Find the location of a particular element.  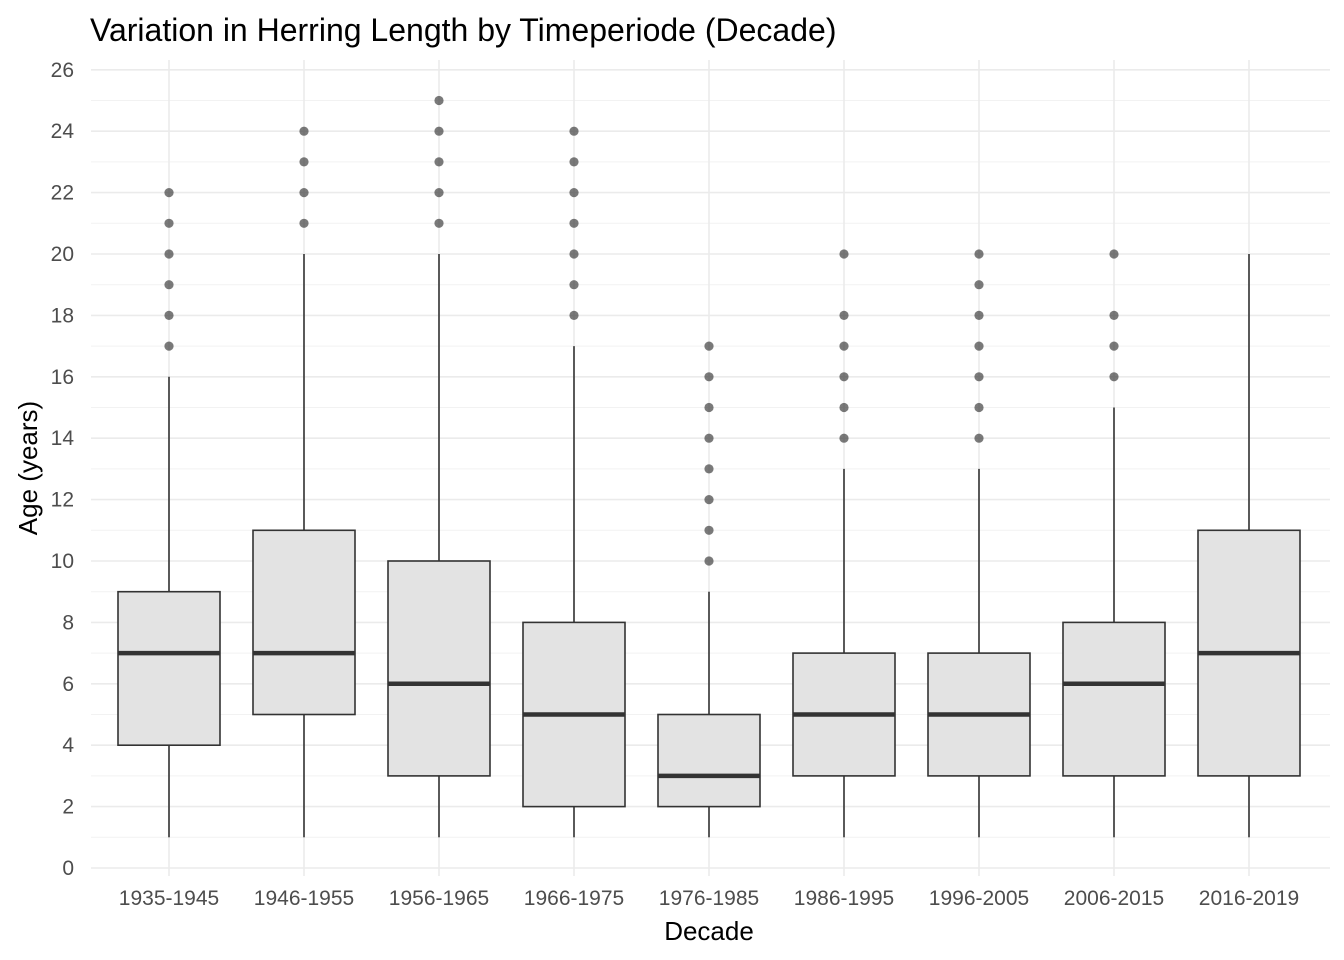

y-tick-label: 16 is located at coordinates (62, 377).